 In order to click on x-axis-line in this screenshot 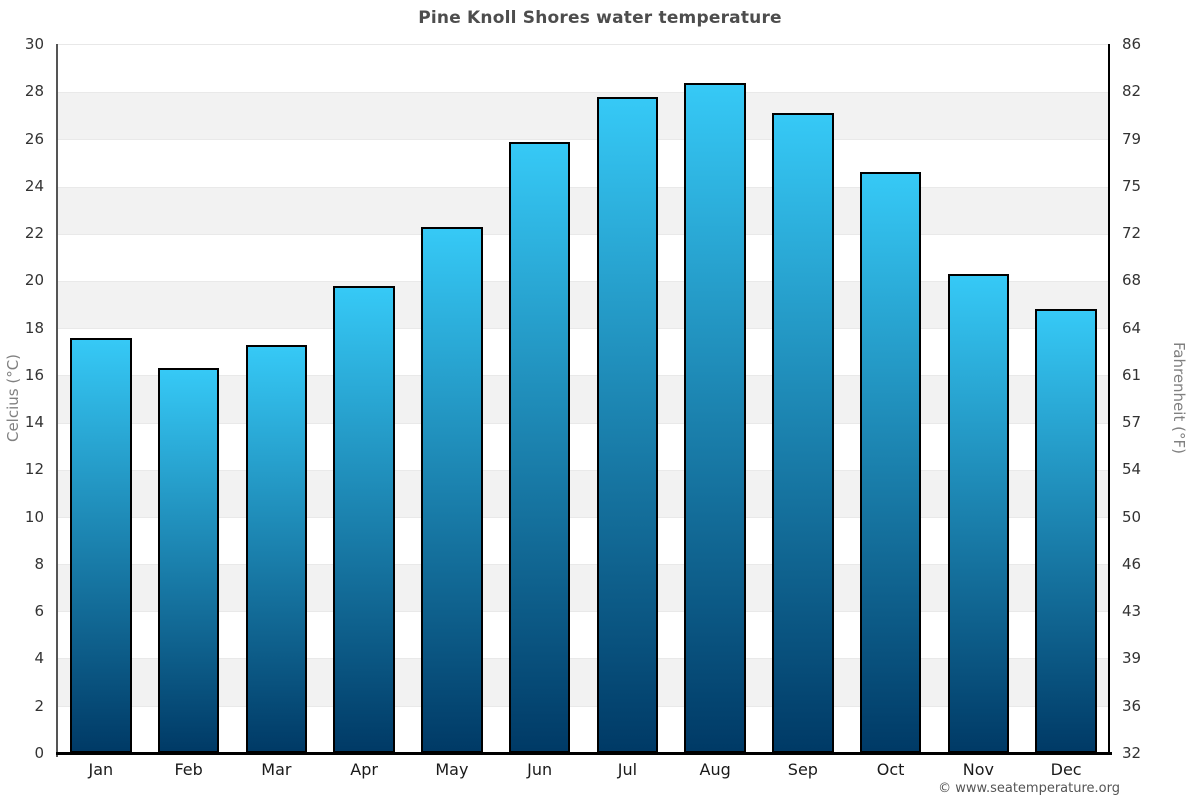, I will do `click(584, 753)`.